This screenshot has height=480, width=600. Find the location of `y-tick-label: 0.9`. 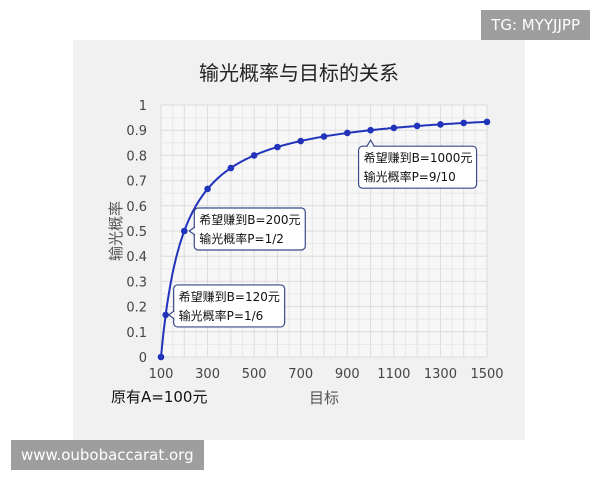

y-tick-label: 0.9 is located at coordinates (136, 131).